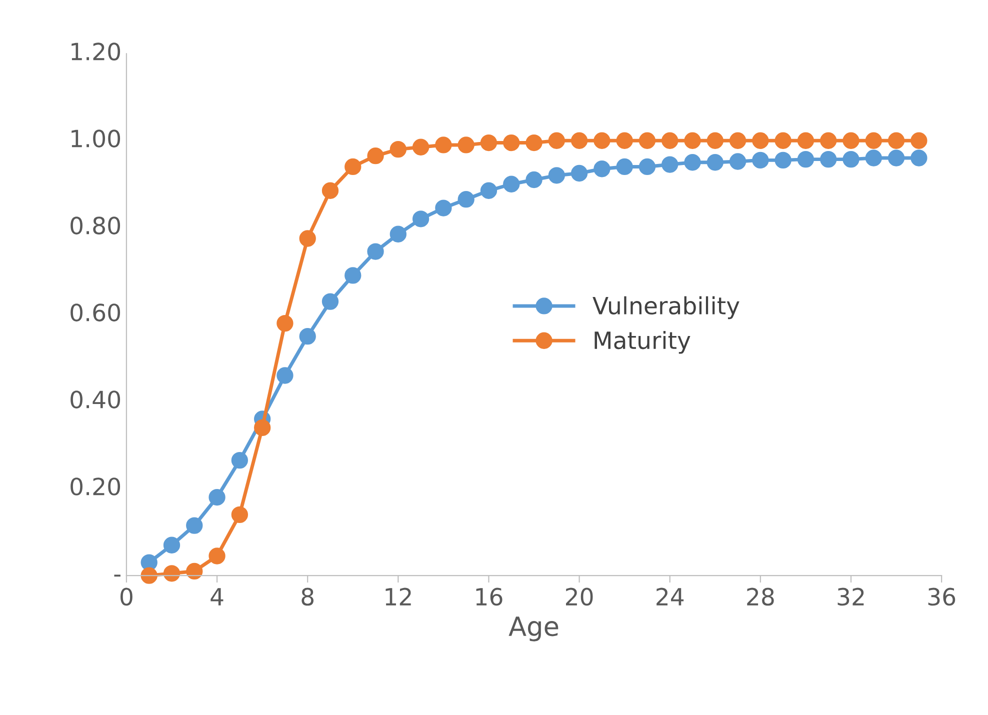 Image resolution: width=988 pixels, height=715 pixels. Describe the element at coordinates (217, 597) in the screenshot. I see `x-tick-label: 4` at that location.